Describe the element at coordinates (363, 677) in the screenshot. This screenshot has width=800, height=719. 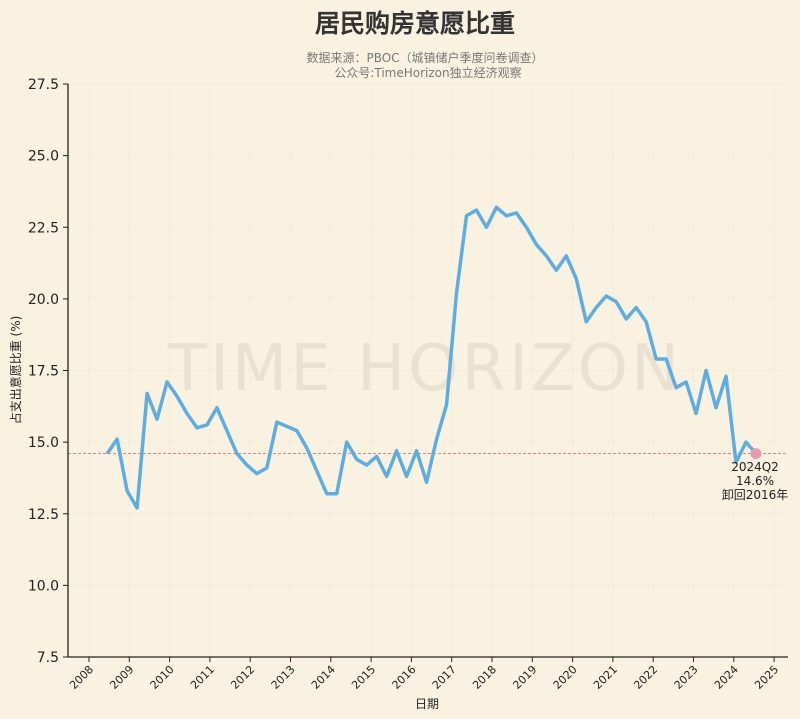
I see `x-tick-label: 2015` at that location.